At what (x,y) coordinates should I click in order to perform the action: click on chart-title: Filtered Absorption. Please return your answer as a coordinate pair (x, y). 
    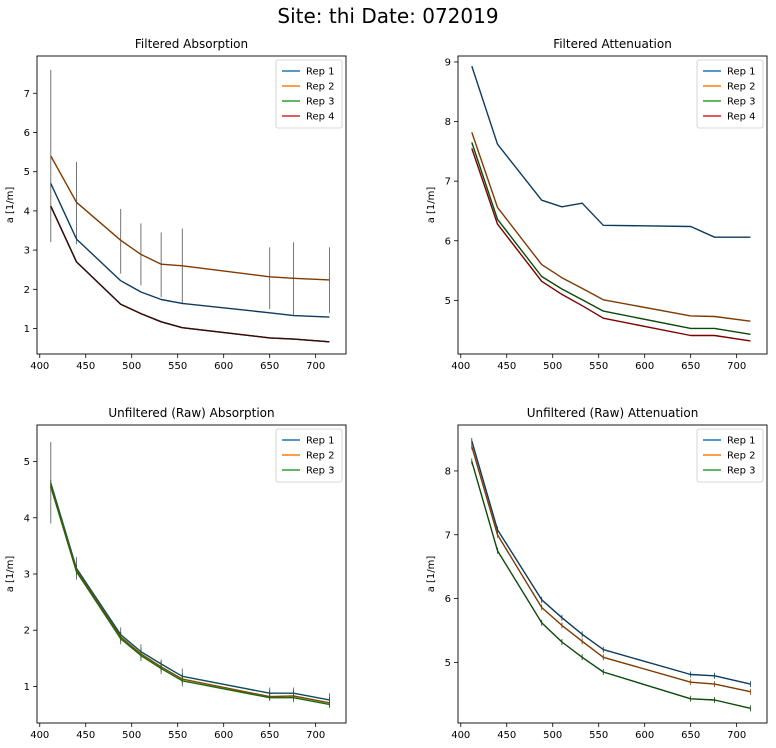
    Looking at the image, I should click on (191, 44).